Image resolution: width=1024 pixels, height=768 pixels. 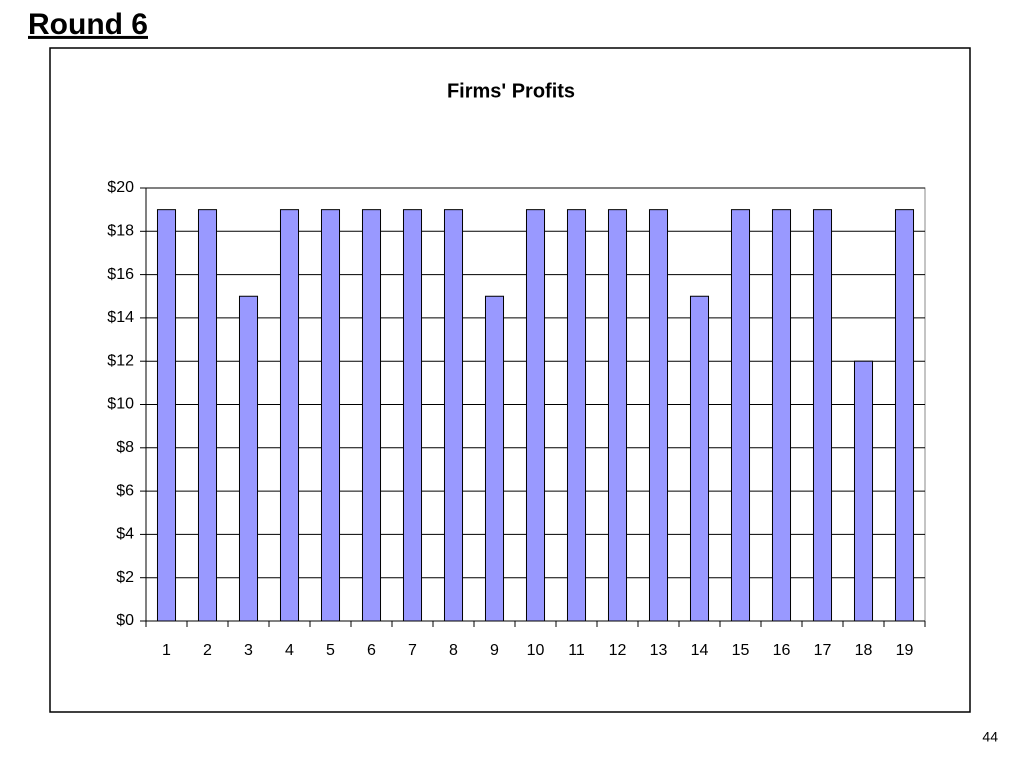 What do you see at coordinates (120, 187) in the screenshot?
I see `y-tick-label: $20` at bounding box center [120, 187].